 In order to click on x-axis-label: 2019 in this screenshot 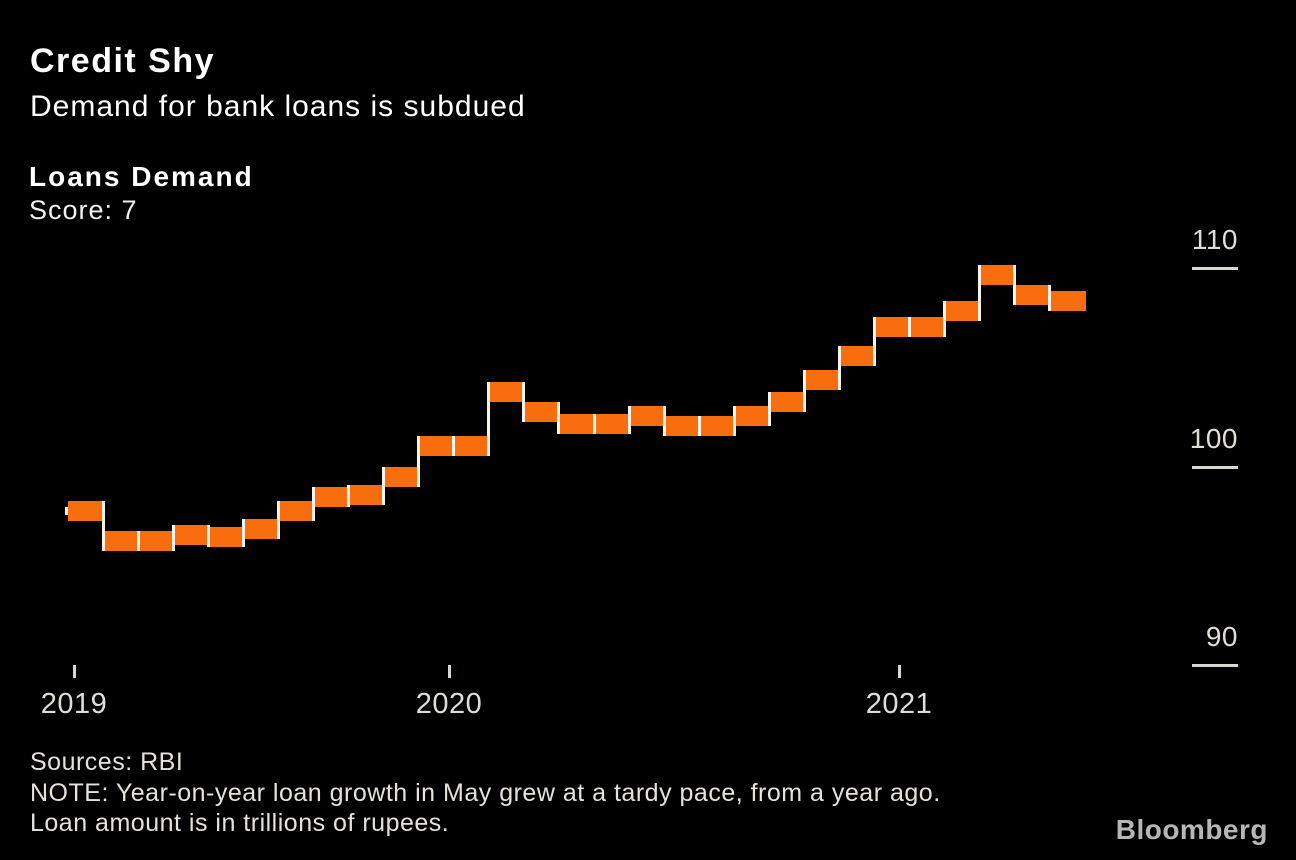, I will do `click(74, 704)`.